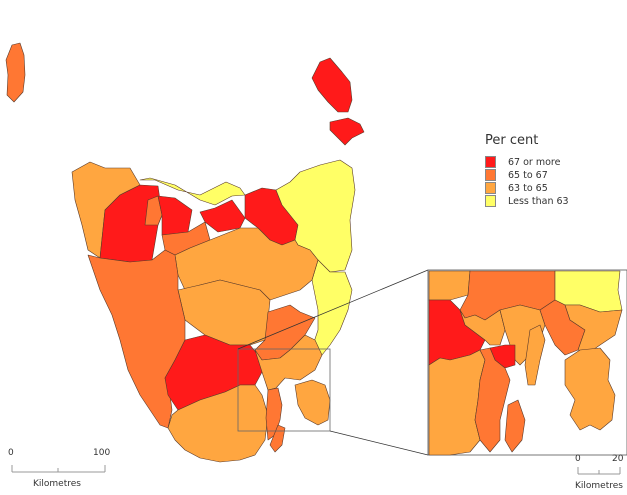 This screenshot has height=495, width=627. What do you see at coordinates (312, 402) in the screenshot?
I see `region-tasman-peninsula` at bounding box center [312, 402].